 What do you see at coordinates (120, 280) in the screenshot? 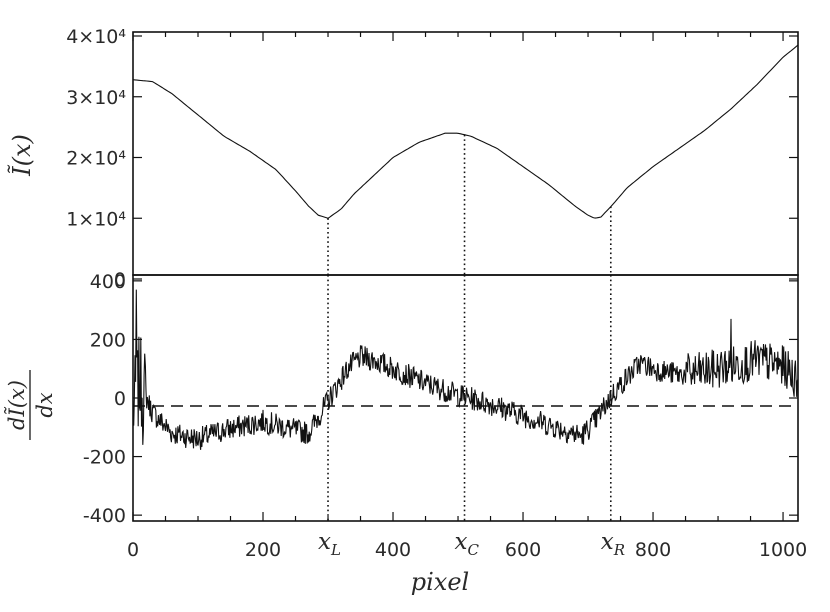
I see `top-ytick-label: 0` at bounding box center [120, 280].